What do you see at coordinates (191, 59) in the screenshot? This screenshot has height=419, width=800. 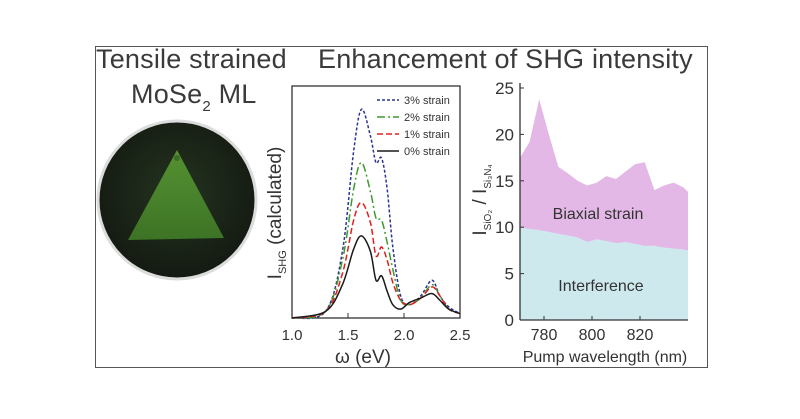 I see `micrograph-title-line1: Tensile strained` at bounding box center [191, 59].